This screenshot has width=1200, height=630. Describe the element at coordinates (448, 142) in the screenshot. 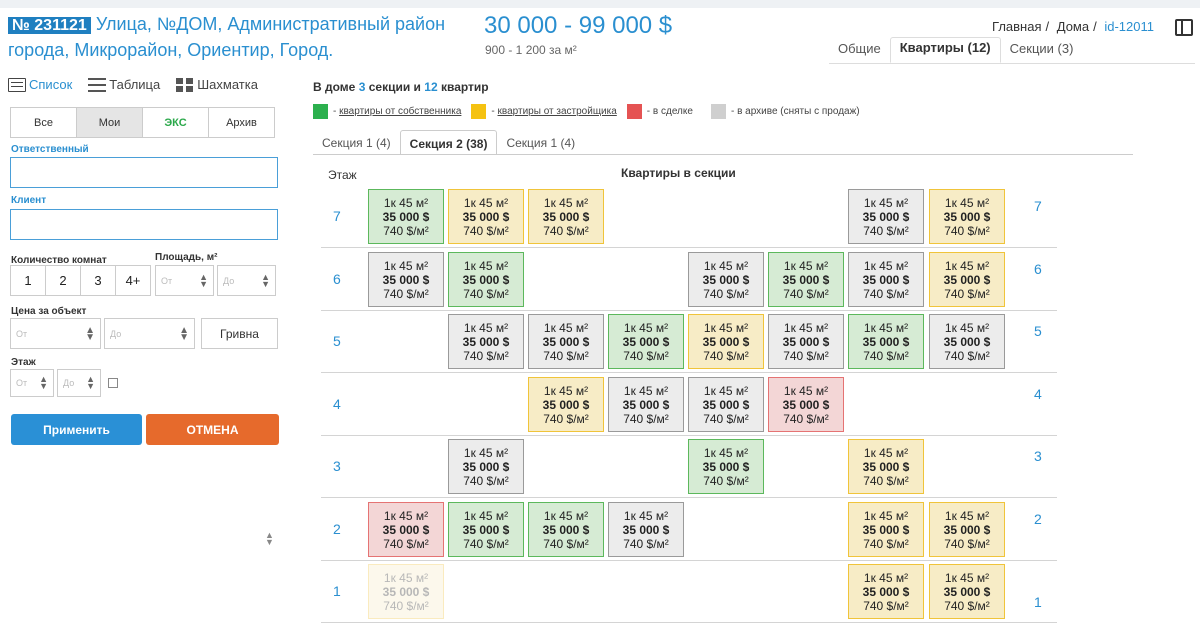

I see `tab-section-2: Секция 2 (38)` at that location.